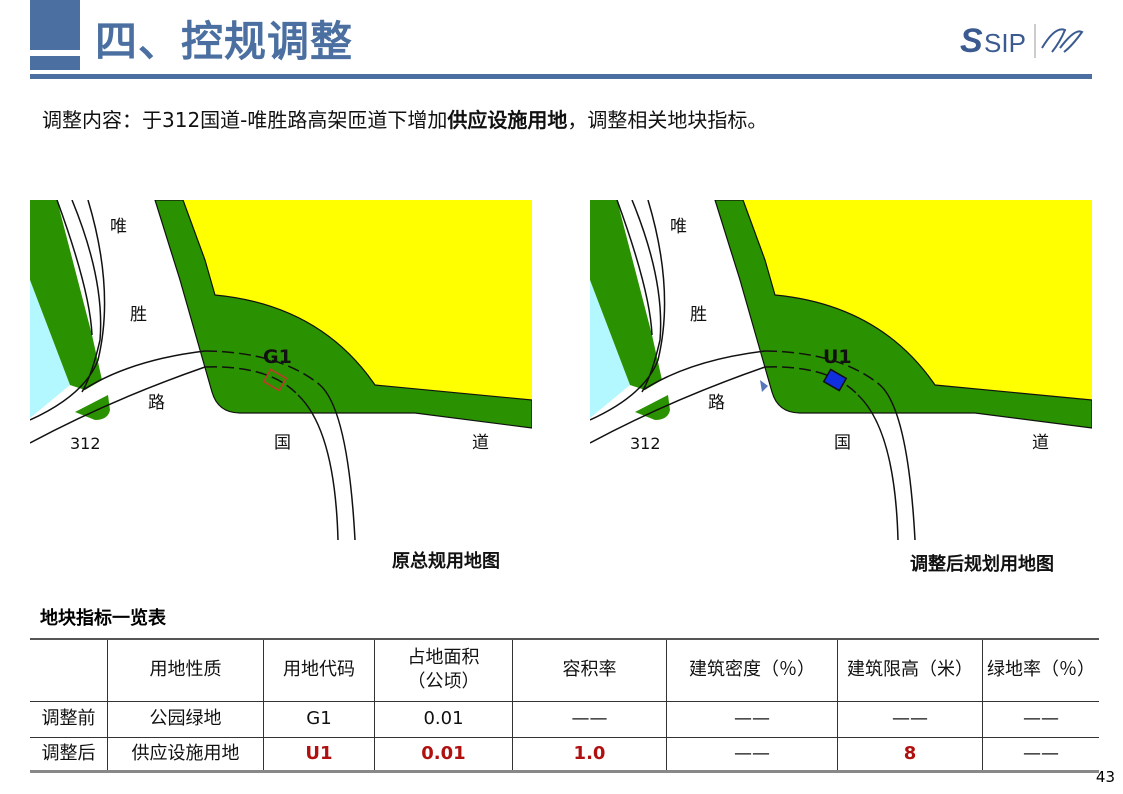 The image size is (1123, 794). I want to click on table-title: 地块指标一览表, so click(103, 618).